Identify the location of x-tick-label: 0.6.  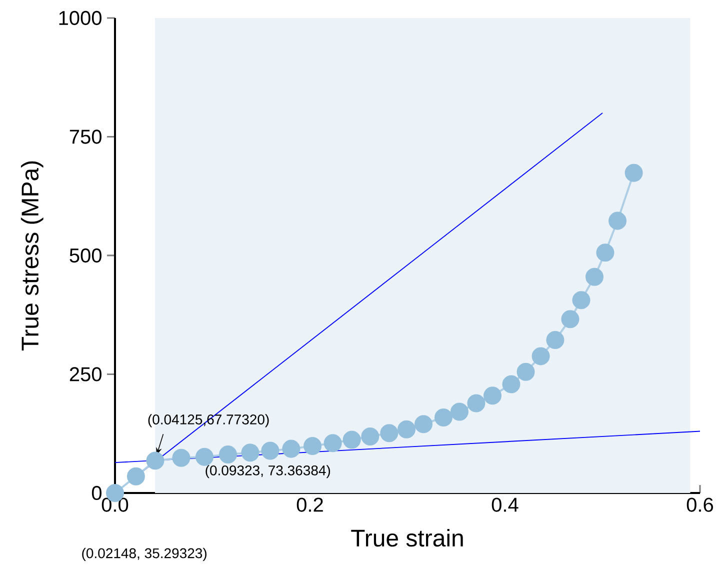
(700, 505).